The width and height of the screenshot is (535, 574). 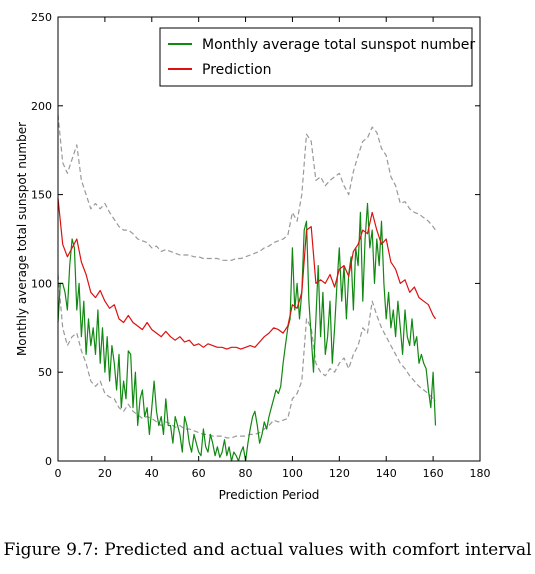 I want to click on legend-label: Prediction, so click(x=237, y=70).